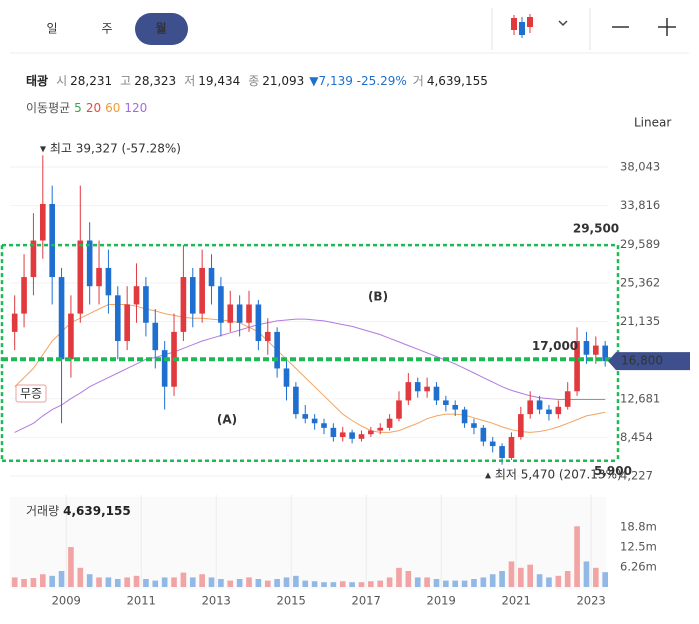 The width and height of the screenshot is (699, 624). Describe the element at coordinates (141, 601) in the screenshot. I see `x-tick-label: 2011` at that location.